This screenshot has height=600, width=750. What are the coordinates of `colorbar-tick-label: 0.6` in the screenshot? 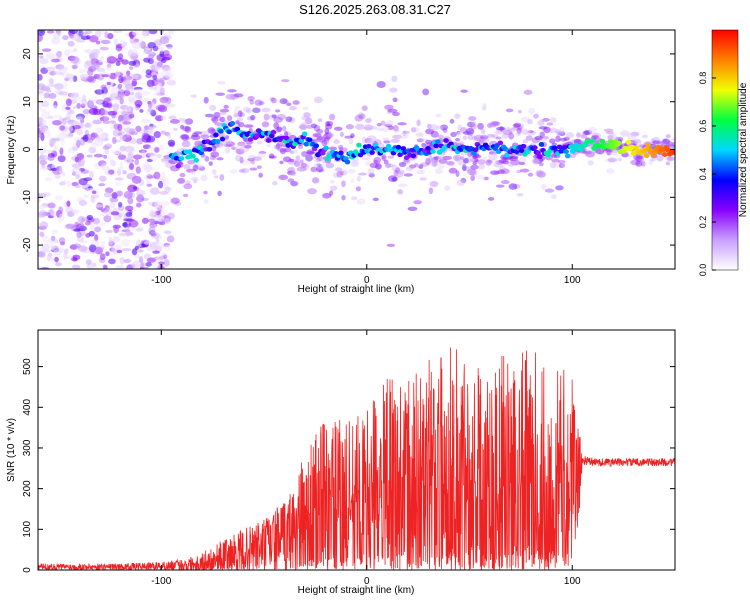 It's located at (703, 126).